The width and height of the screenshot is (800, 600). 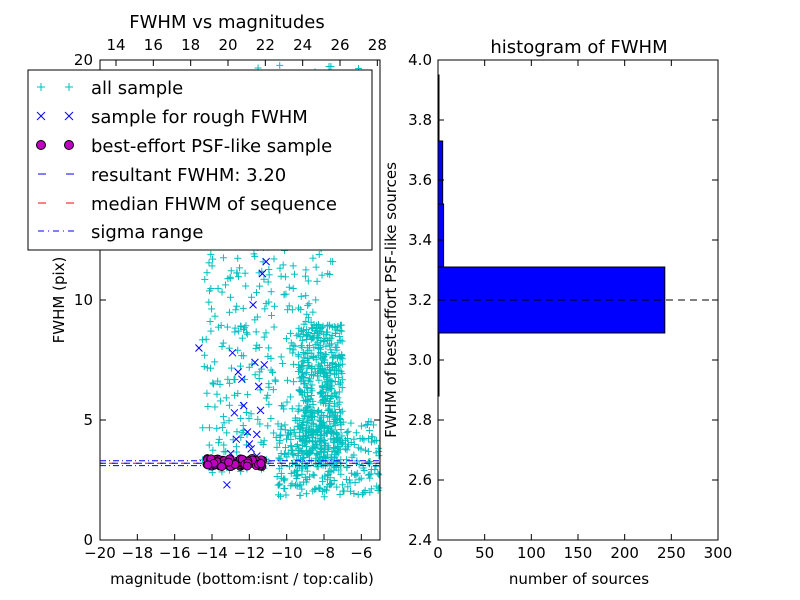 What do you see at coordinates (420, 420) in the screenshot?
I see `histogram-y-tick-label: 2.8` at bounding box center [420, 420].